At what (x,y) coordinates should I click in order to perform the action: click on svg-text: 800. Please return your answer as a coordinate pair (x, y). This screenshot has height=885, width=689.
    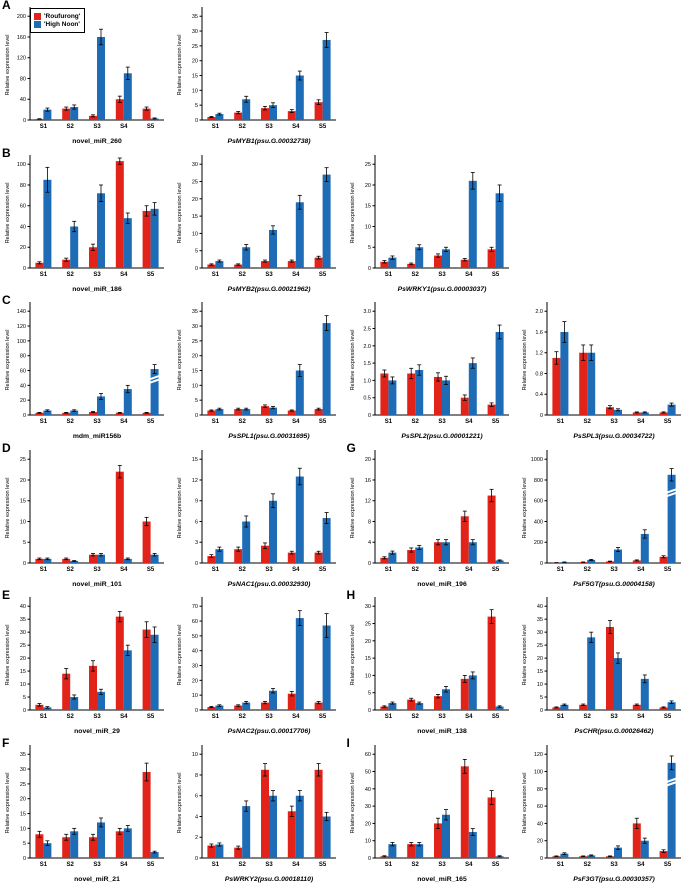
    Looking at the image, I should click on (538, 480).